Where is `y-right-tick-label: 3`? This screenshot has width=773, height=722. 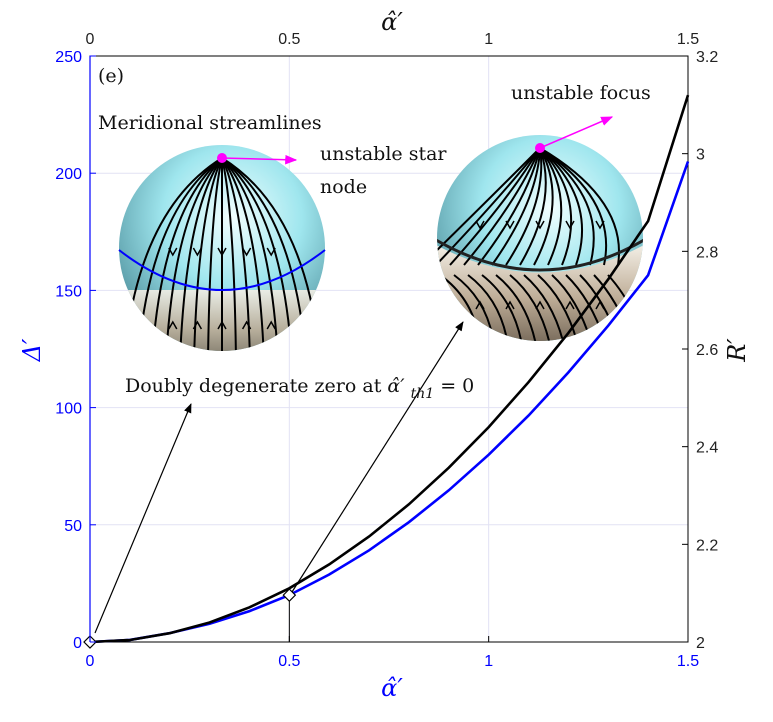
y-right-tick-label: 3 is located at coordinates (700, 155).